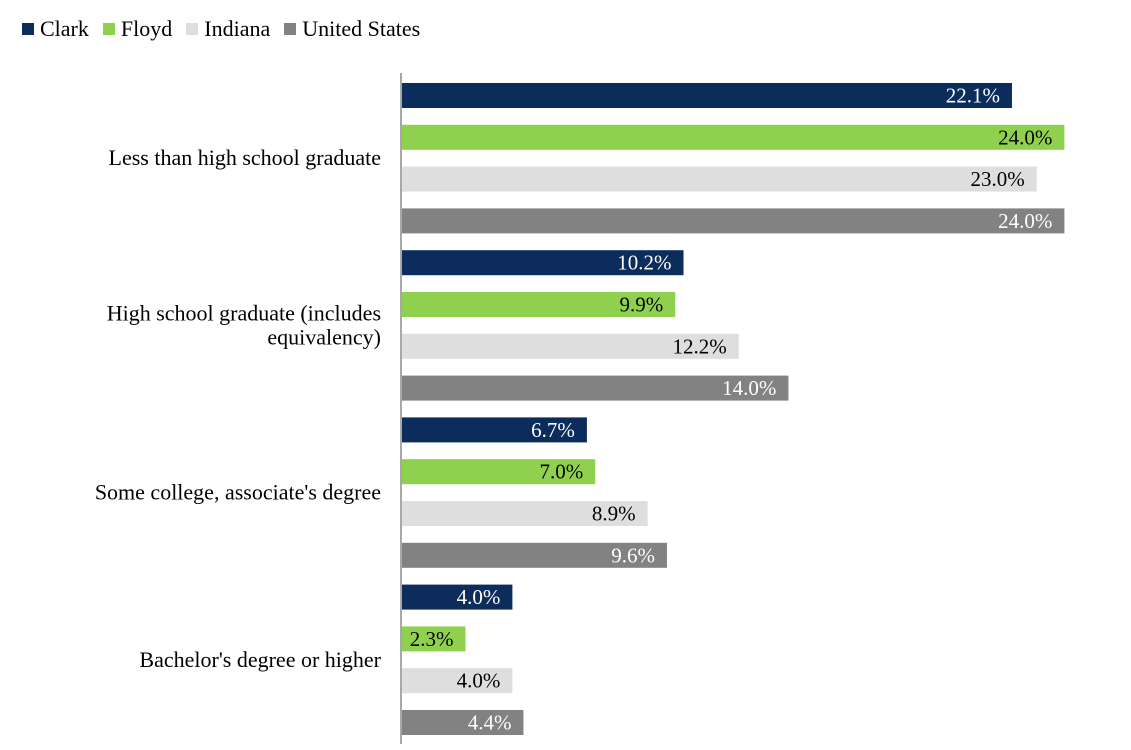  Describe the element at coordinates (1025, 221) in the screenshot. I see `data-label-united-states-less-than-high-school-graduate: 24.0%` at that location.